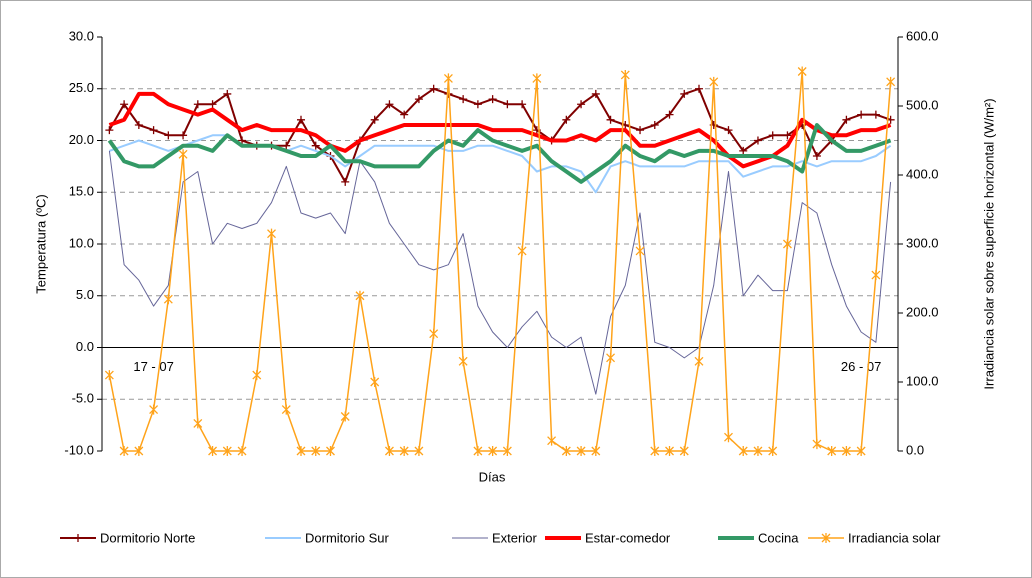  What do you see at coordinates (922, 35) in the screenshot?
I see `y2-tick-label: 600.0` at bounding box center [922, 35].